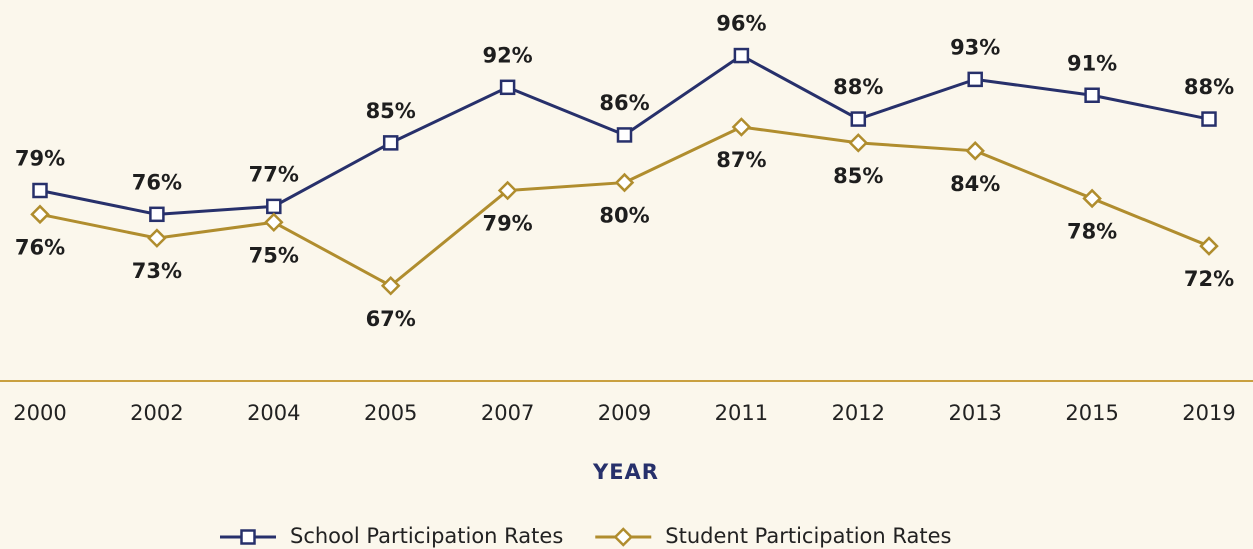 The height and width of the screenshot is (549, 1253). What do you see at coordinates (39, 413) in the screenshot?
I see `x-tick-label: 2000` at bounding box center [39, 413].